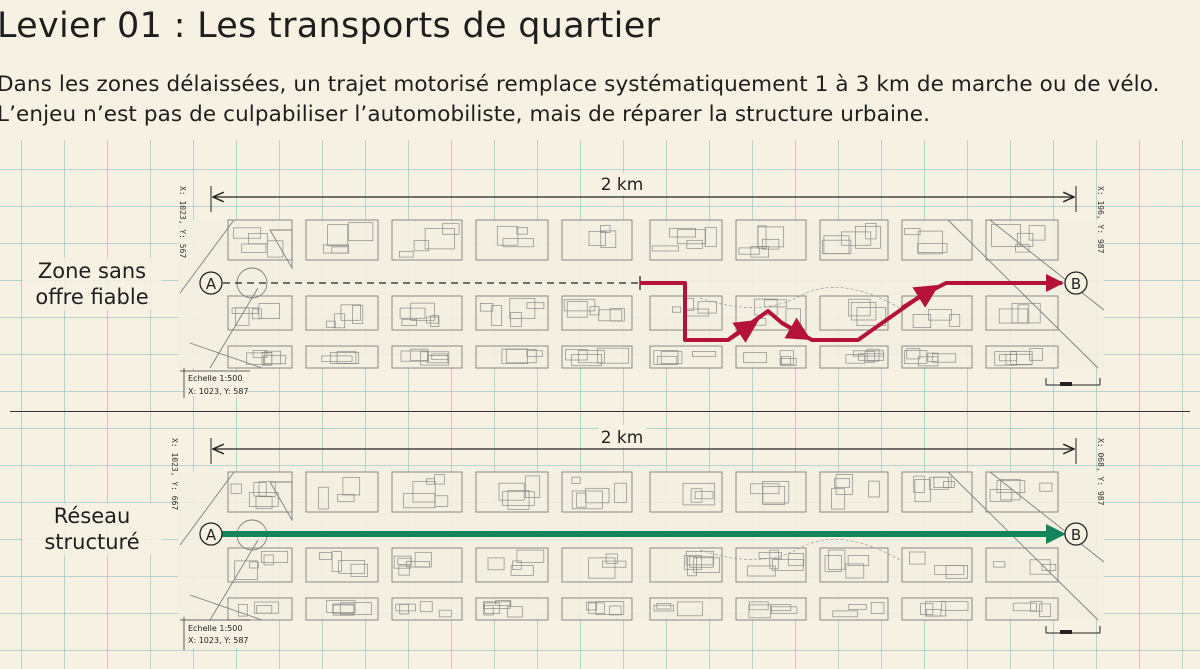 The height and width of the screenshot is (669, 1200). What do you see at coordinates (600, 411) in the screenshot?
I see `panel-divider` at bounding box center [600, 411].